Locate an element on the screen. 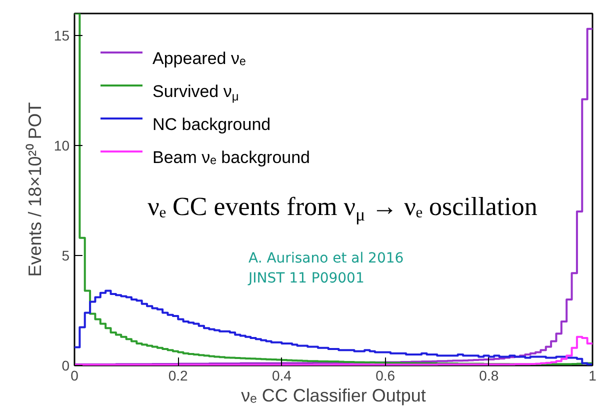 Image resolution: width=600 pixels, height=411 pixels. x-axis-title: νₑ CC Classifier Output is located at coordinates (333, 396).